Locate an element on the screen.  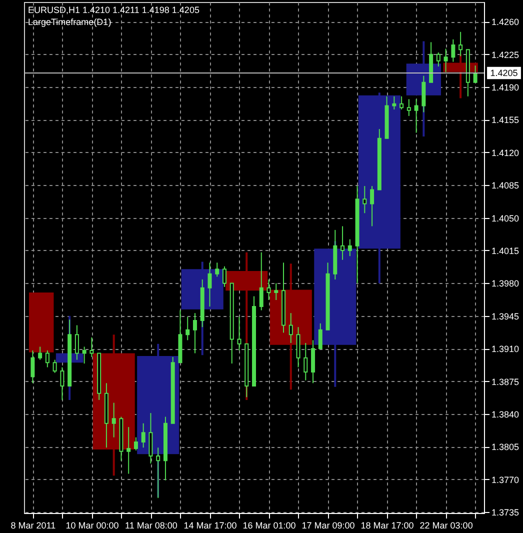
y-tick-label: 1.4260 is located at coordinates (506, 22).